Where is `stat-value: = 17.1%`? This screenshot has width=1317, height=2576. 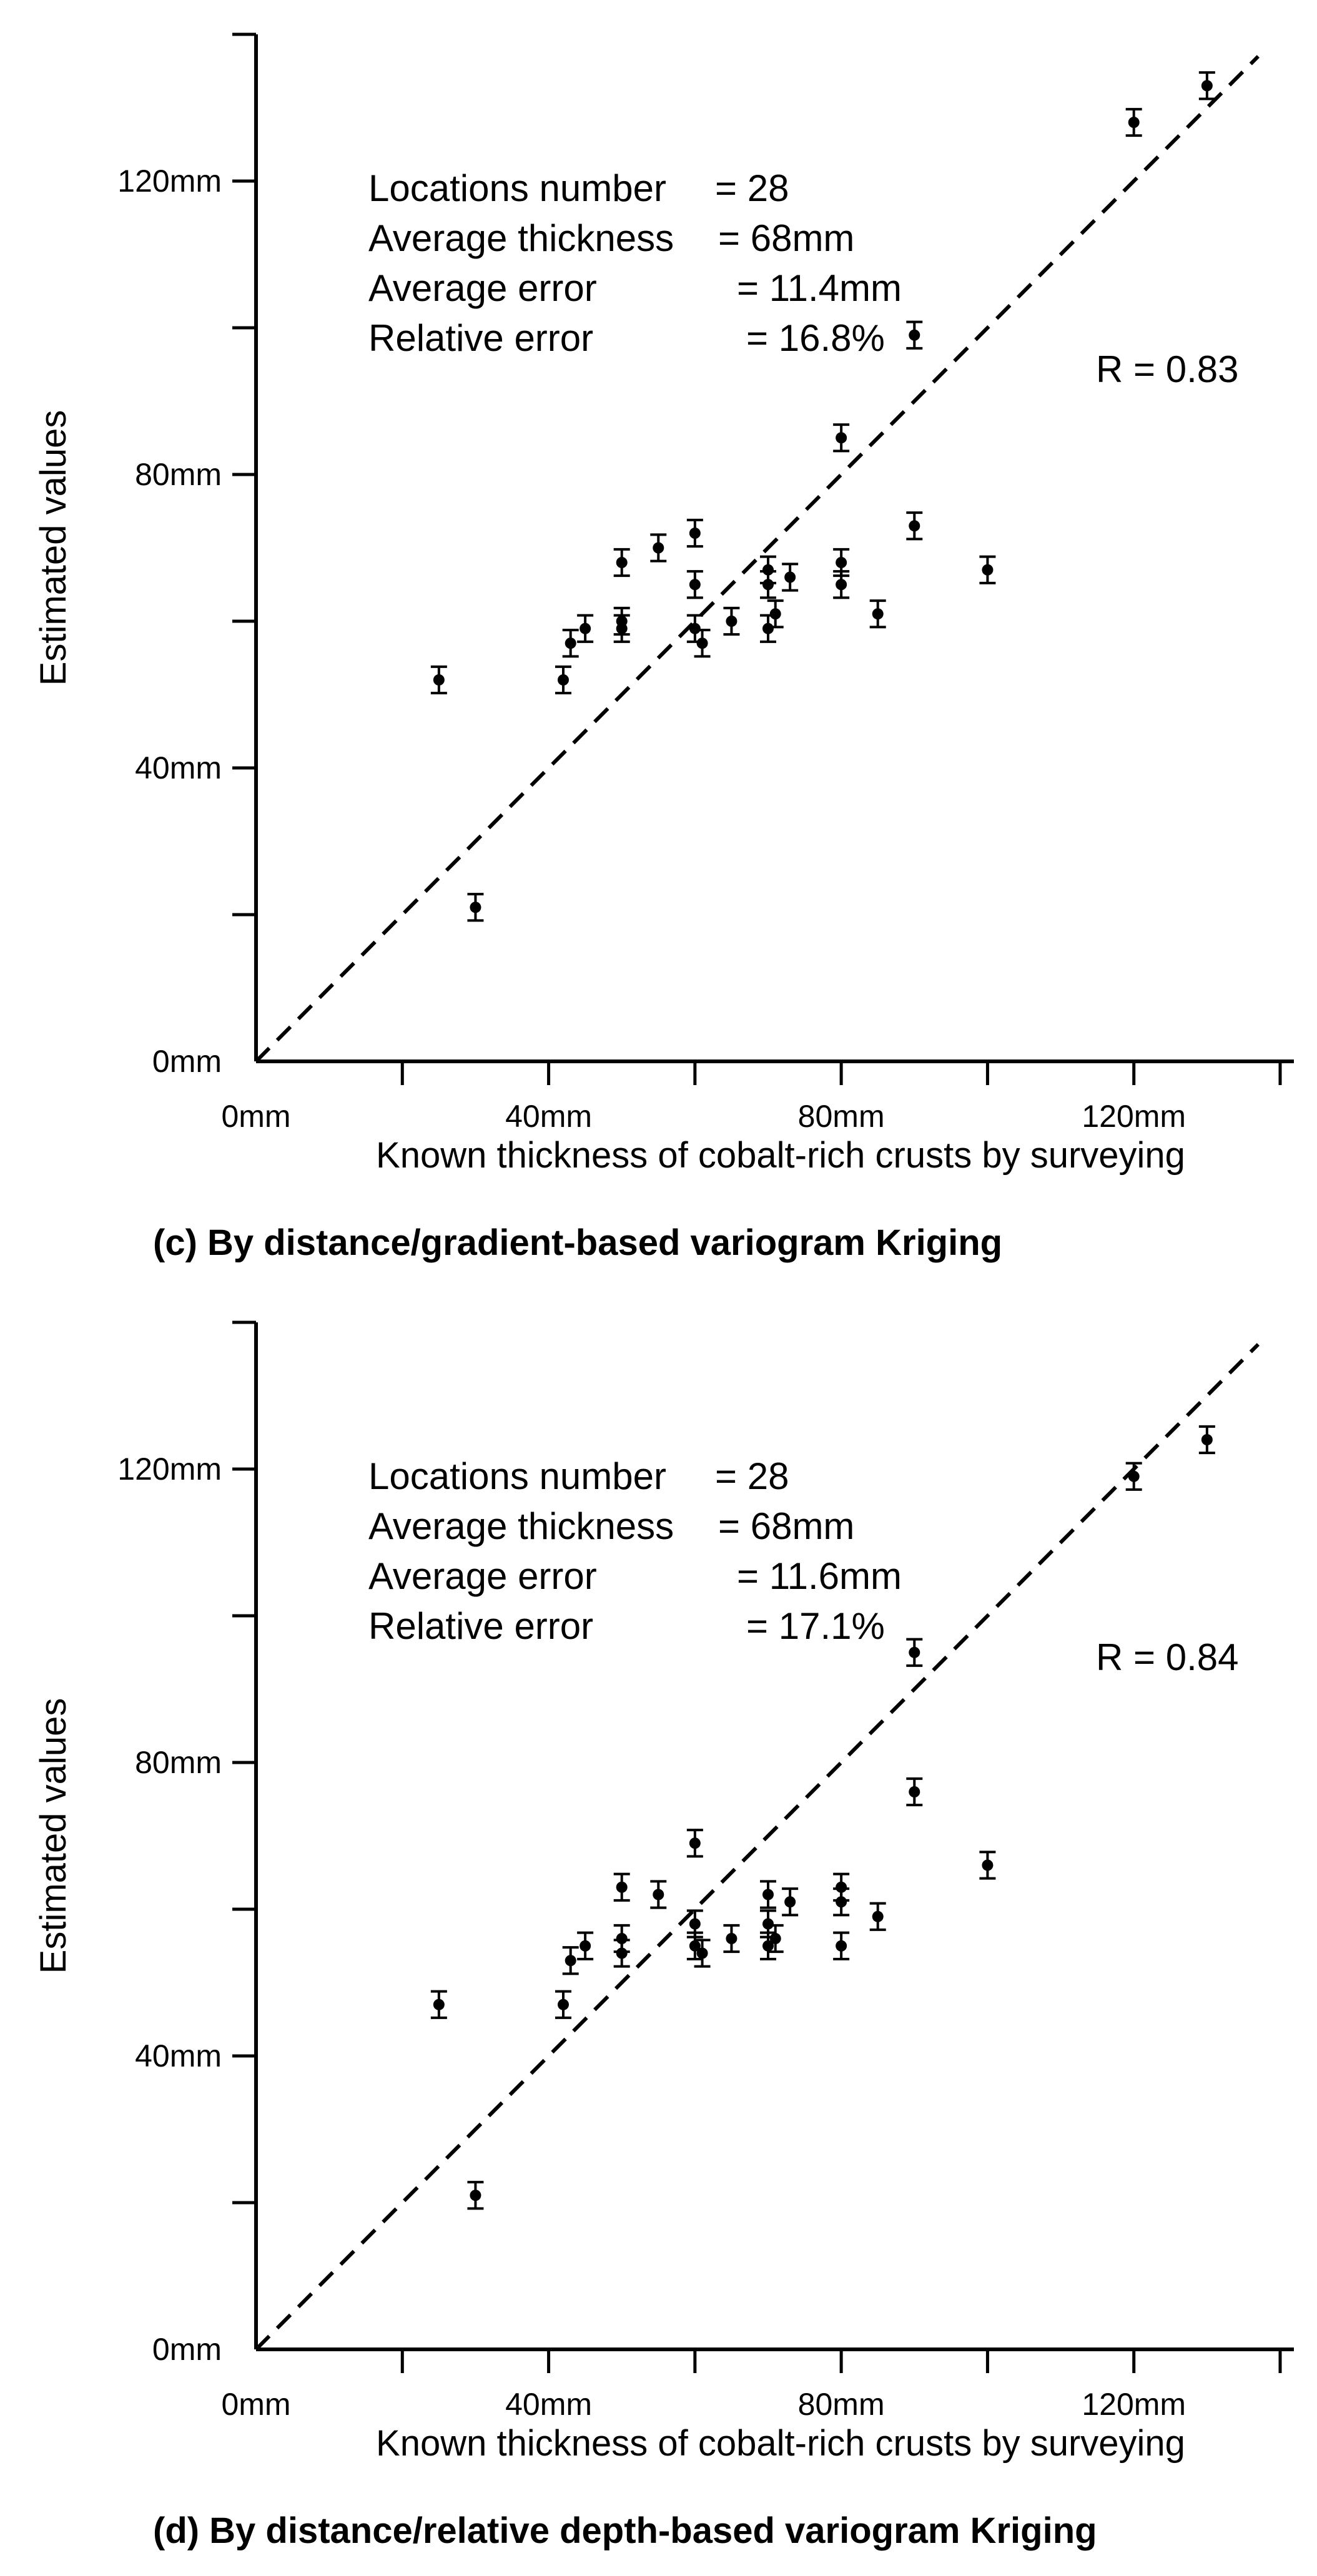 stat-value: = 17.1% is located at coordinates (816, 1626).